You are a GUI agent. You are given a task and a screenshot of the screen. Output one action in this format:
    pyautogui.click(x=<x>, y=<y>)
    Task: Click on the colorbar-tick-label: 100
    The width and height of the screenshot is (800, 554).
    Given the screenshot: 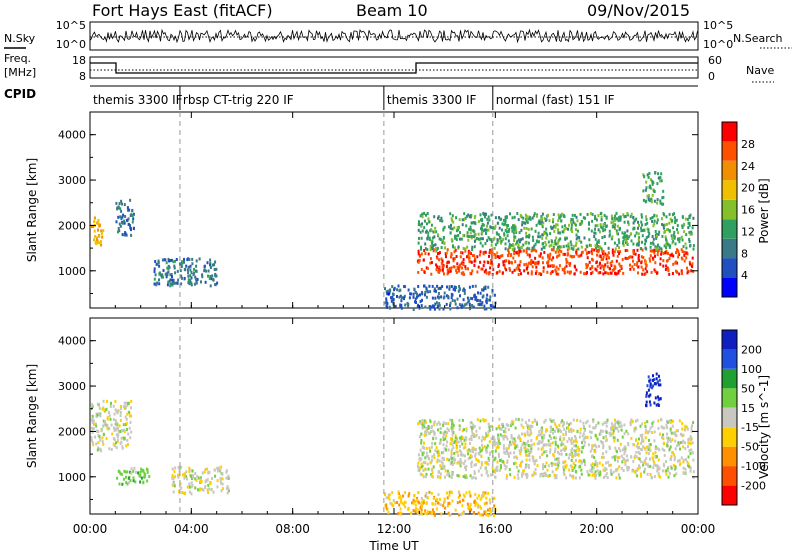 What is the action you would take?
    pyautogui.click(x=751, y=369)
    